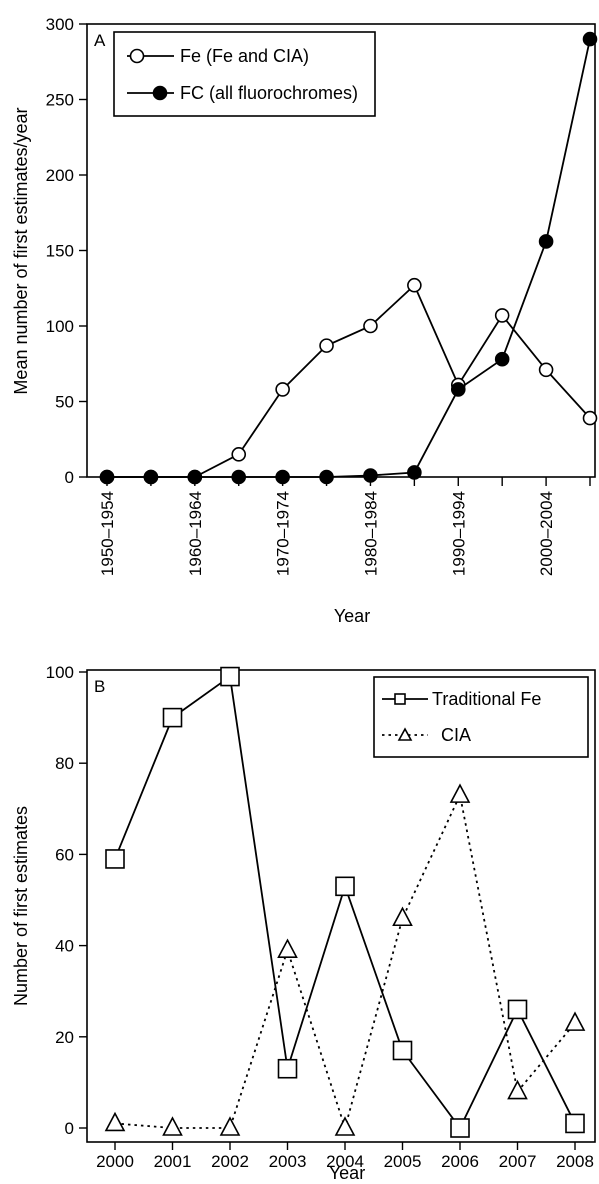 This screenshot has height=1184, width=599. What do you see at coordinates (69, 477) in the screenshot?
I see `y-tick-label-a: 0` at bounding box center [69, 477].